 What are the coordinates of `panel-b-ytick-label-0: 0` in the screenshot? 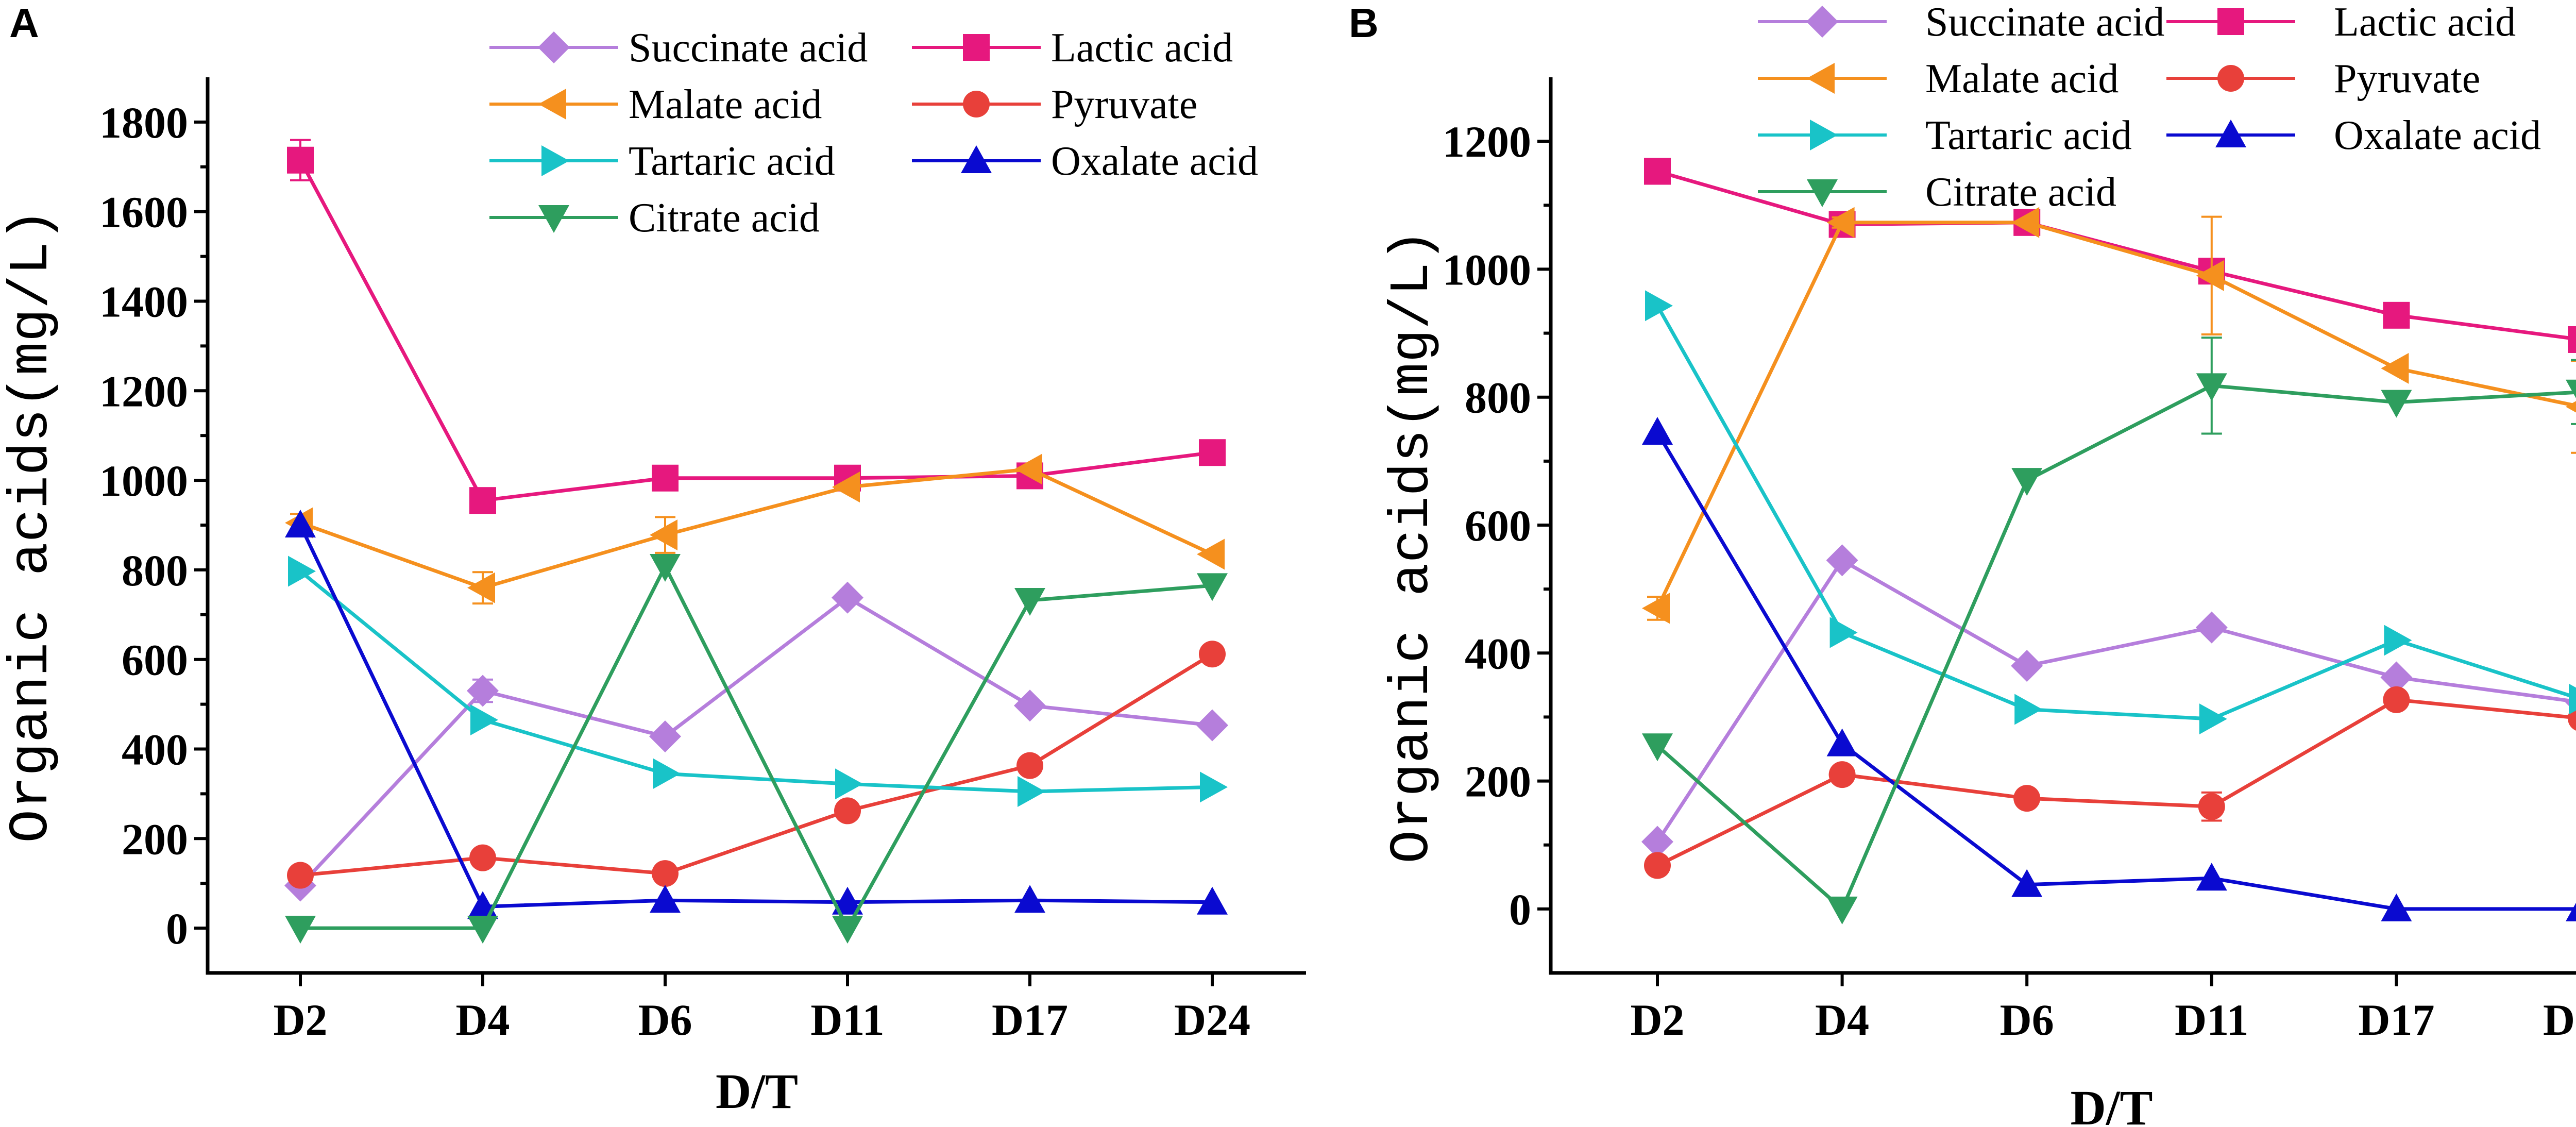 It's located at (1520, 910).